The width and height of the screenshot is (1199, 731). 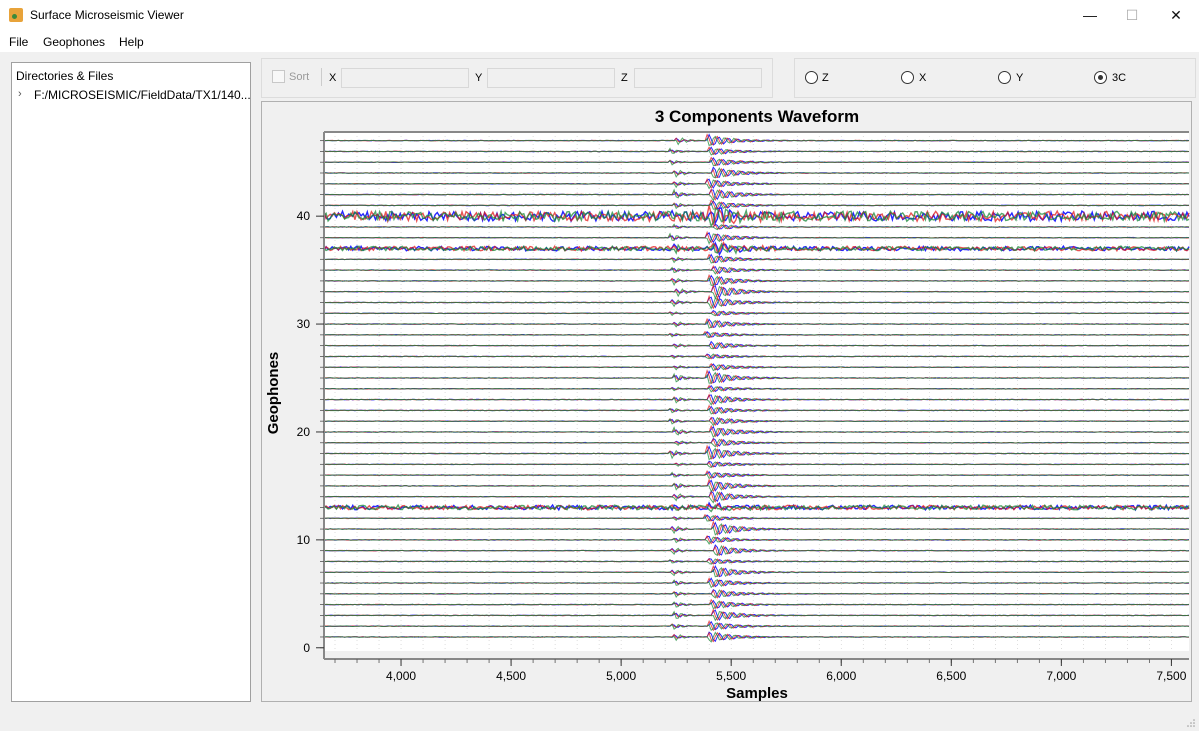 What do you see at coordinates (551, 78) in the screenshot?
I see `y-field` at bounding box center [551, 78].